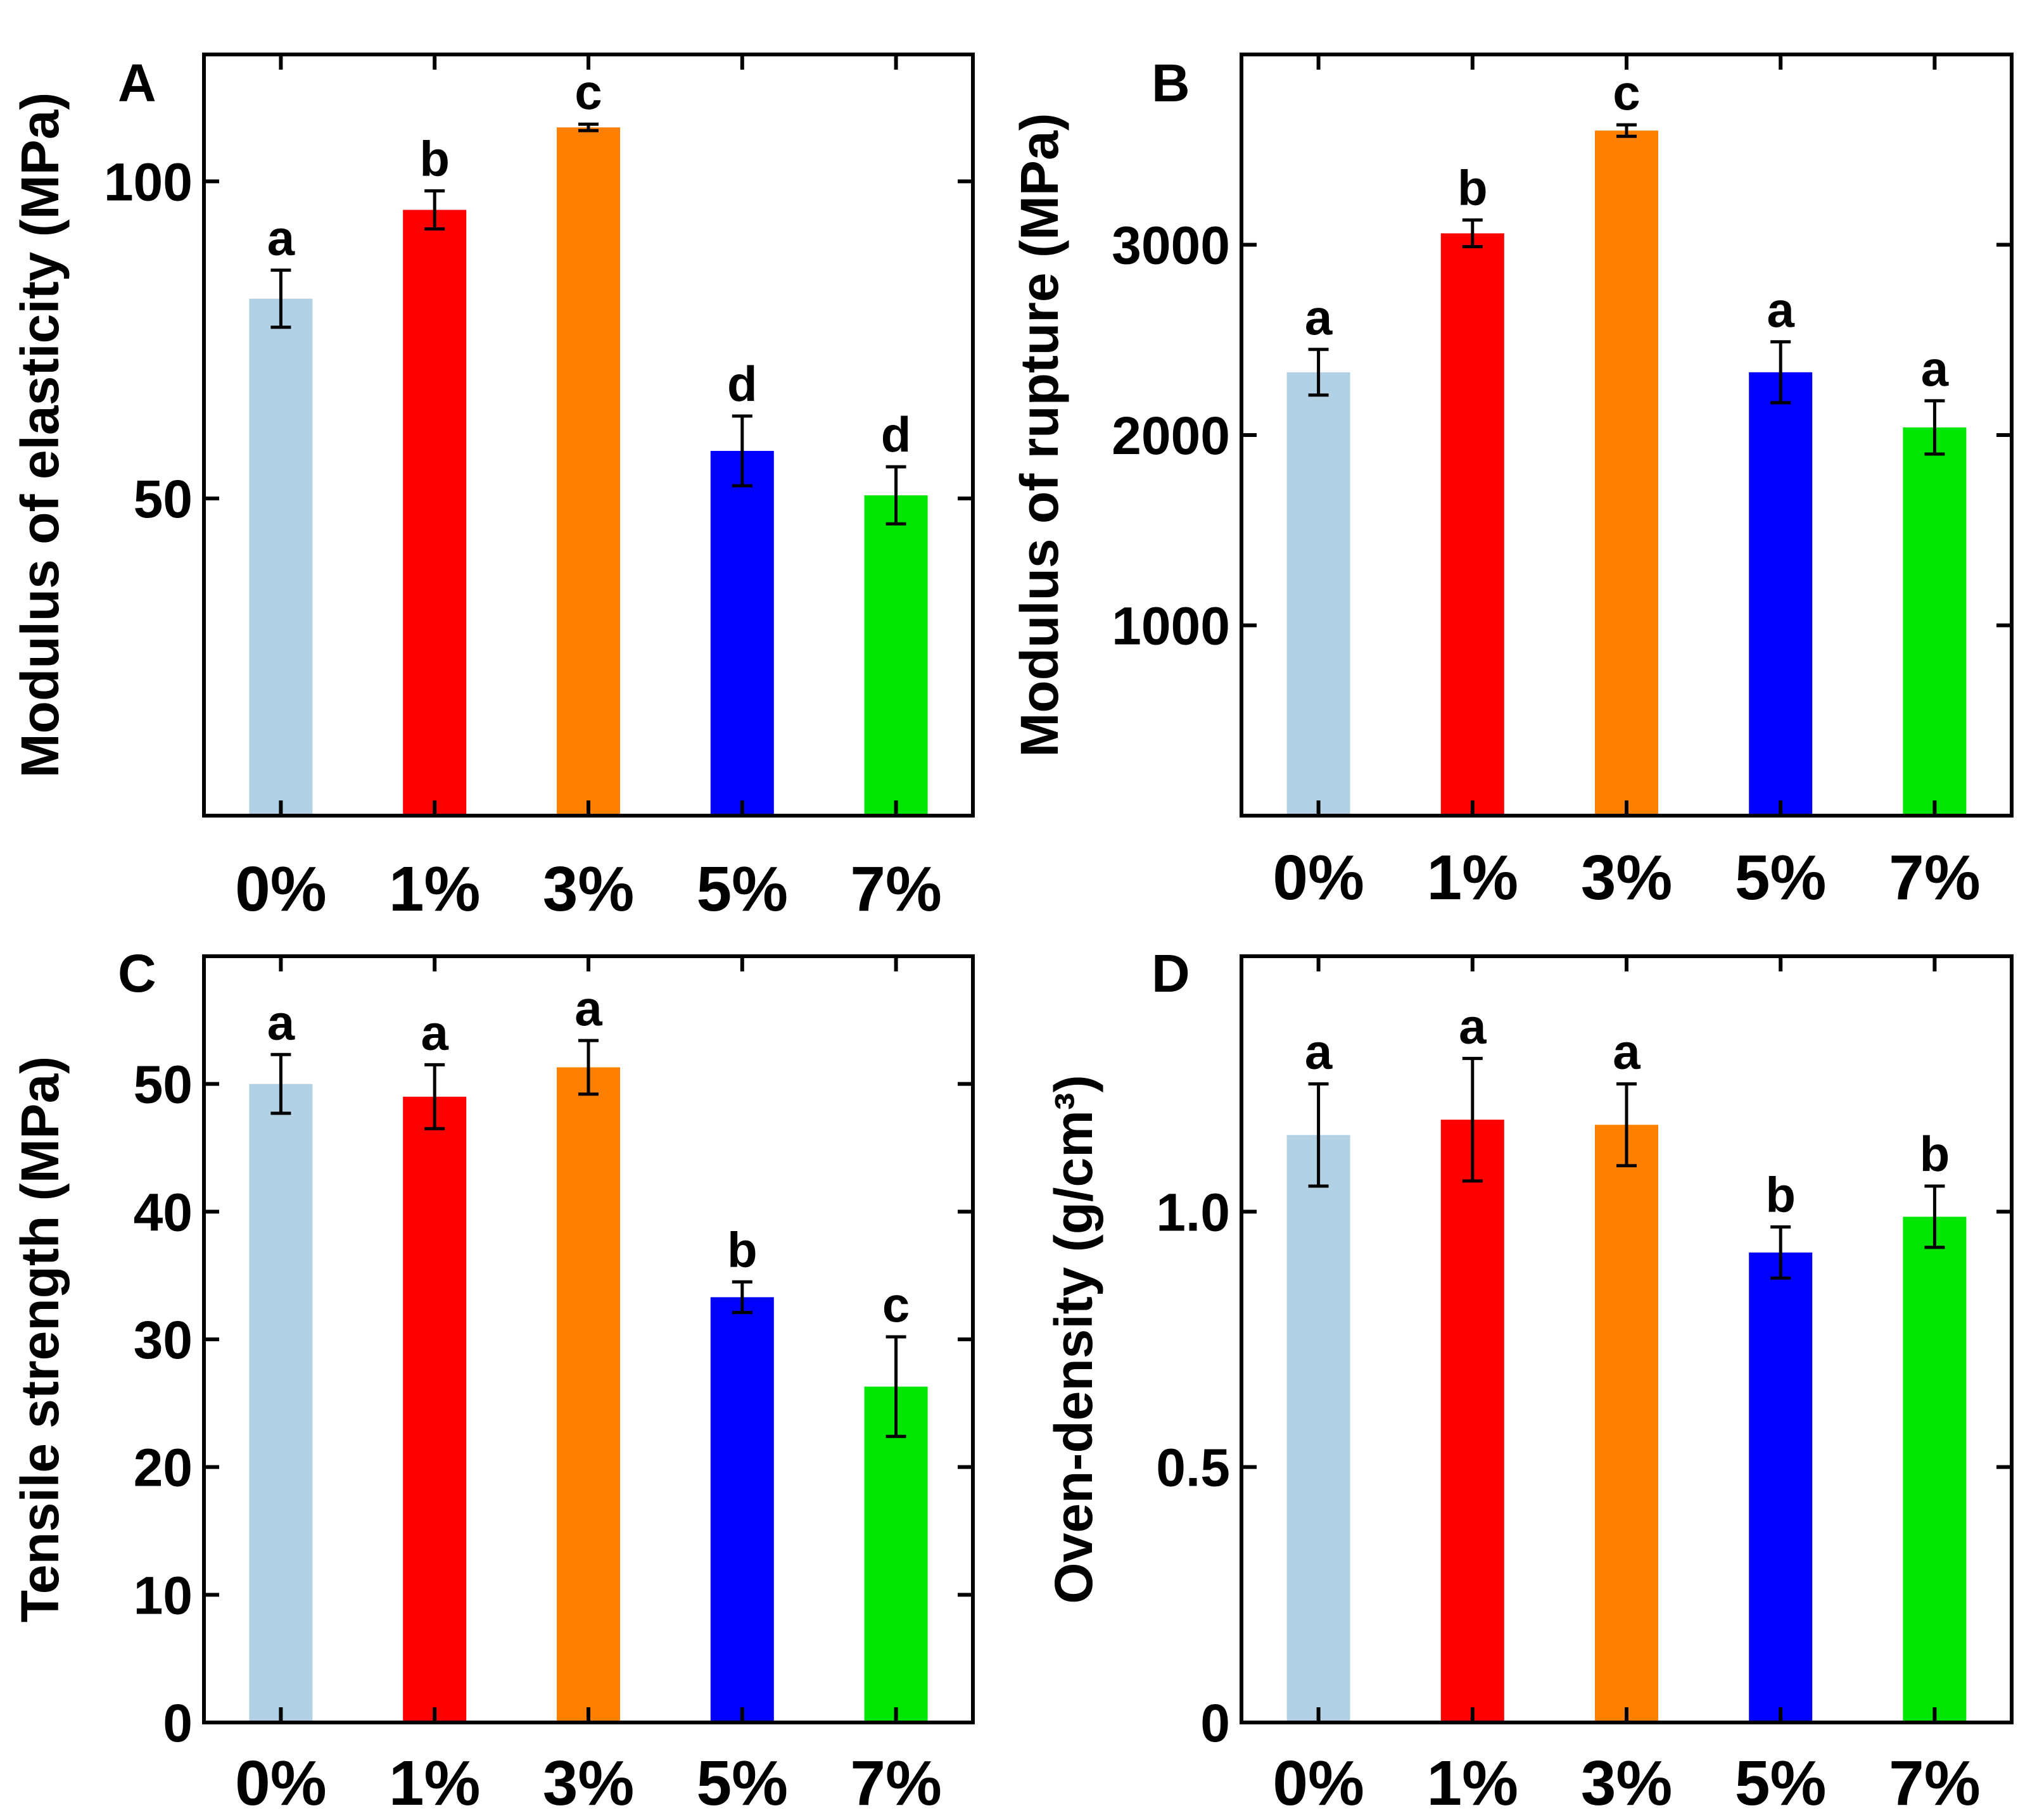 This screenshot has height=1820, width=2037. Describe the element at coordinates (137, 973) in the screenshot. I see `panel-letter: C` at that location.